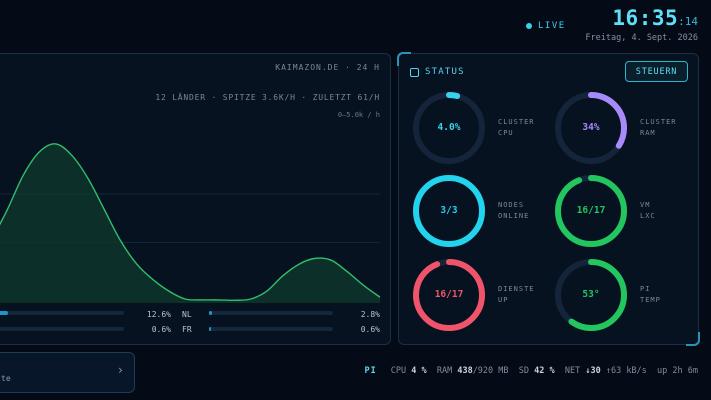 The width and height of the screenshot is (711, 400). Describe the element at coordinates (445, 72) in the screenshot. I see `status-title-label: STATUS` at that location.